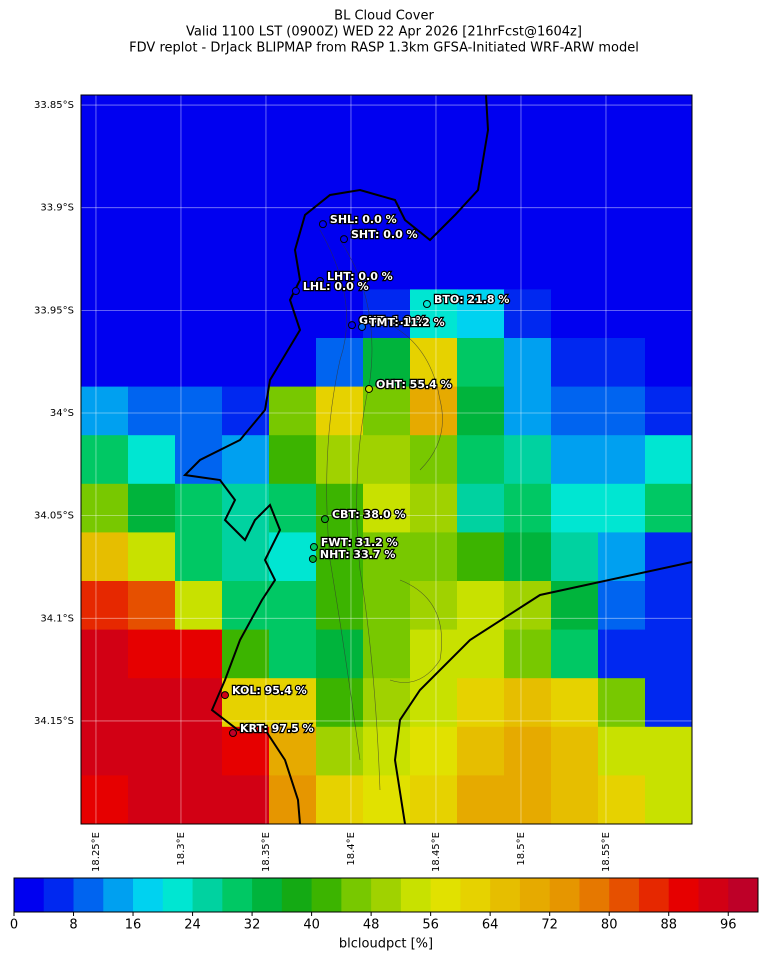 This screenshot has width=768, height=966. Describe the element at coordinates (386, 944) in the screenshot. I see `colorbar-label: blcloudpct [%]` at that location.